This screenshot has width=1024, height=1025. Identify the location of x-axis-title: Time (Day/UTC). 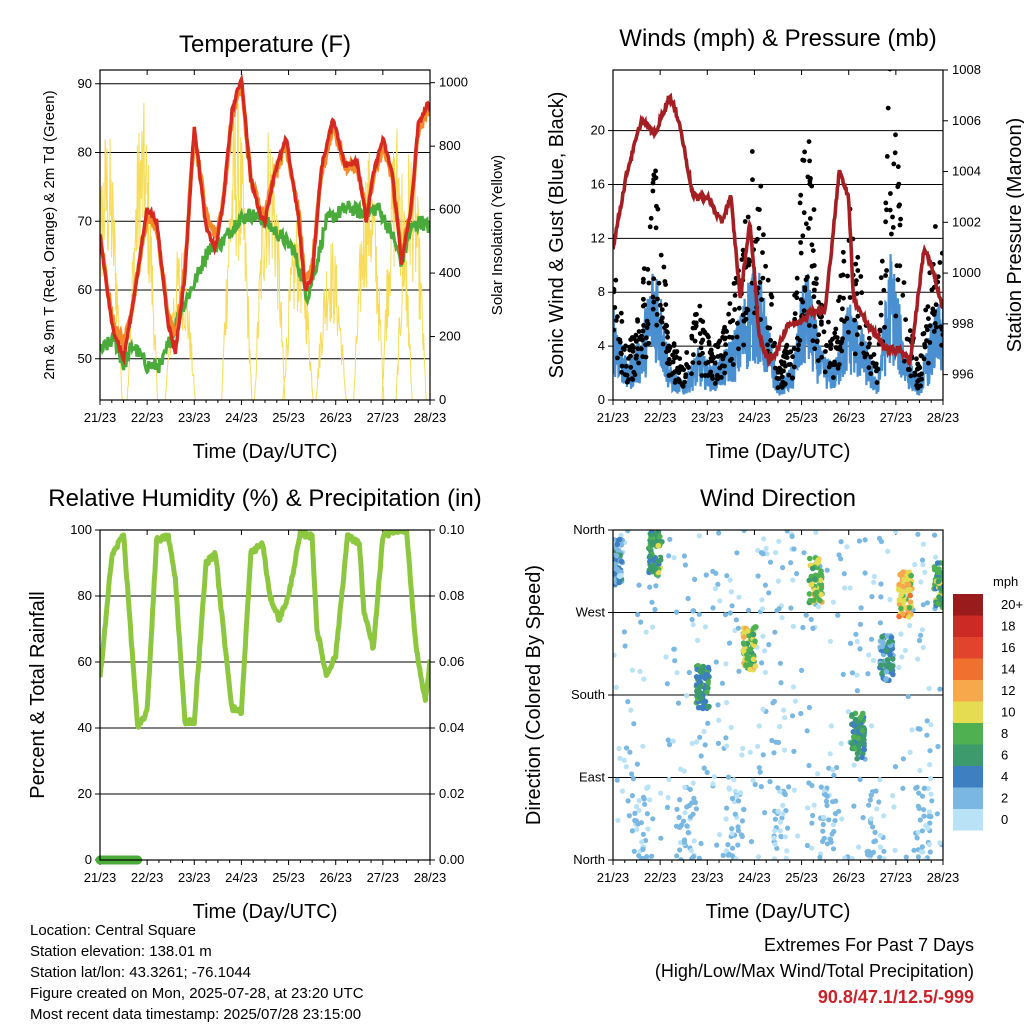
(265, 912).